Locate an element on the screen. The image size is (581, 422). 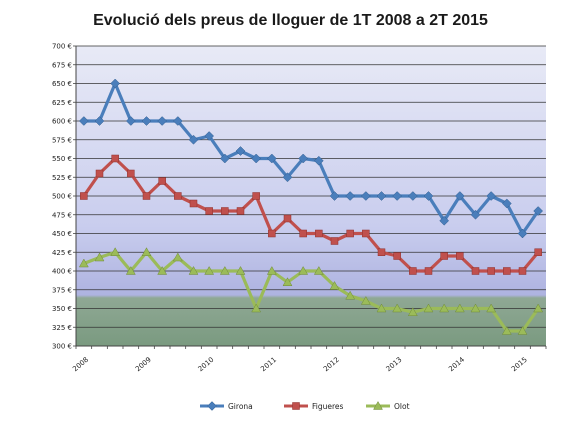
y-tick-label: 625 € is located at coordinates (62, 103).